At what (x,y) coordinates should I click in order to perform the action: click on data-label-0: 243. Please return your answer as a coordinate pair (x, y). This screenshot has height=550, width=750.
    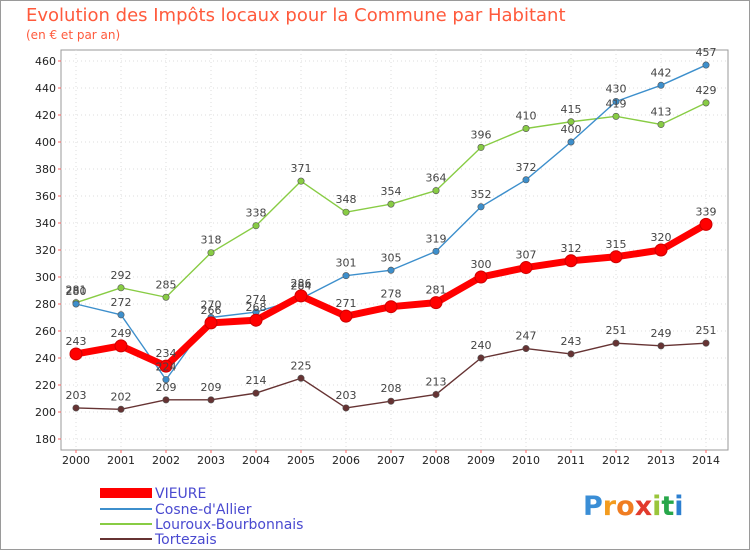
    Looking at the image, I should click on (76, 341).